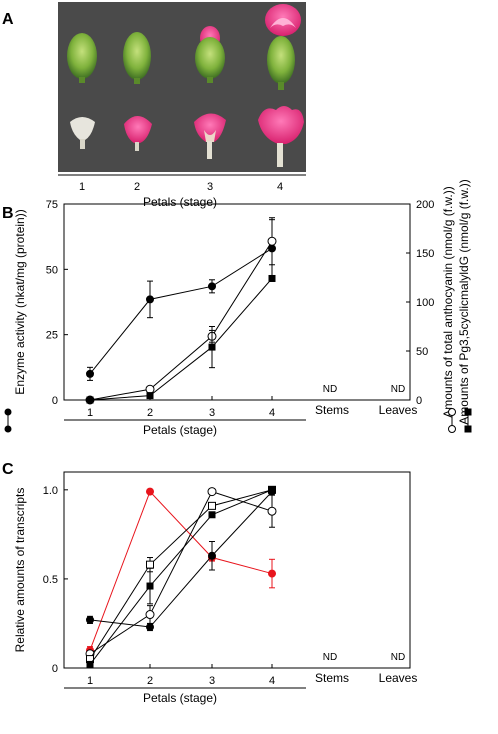 The width and height of the screenshot is (498, 734). I want to click on panel-b-legend-open-circle, so click(452, 420).